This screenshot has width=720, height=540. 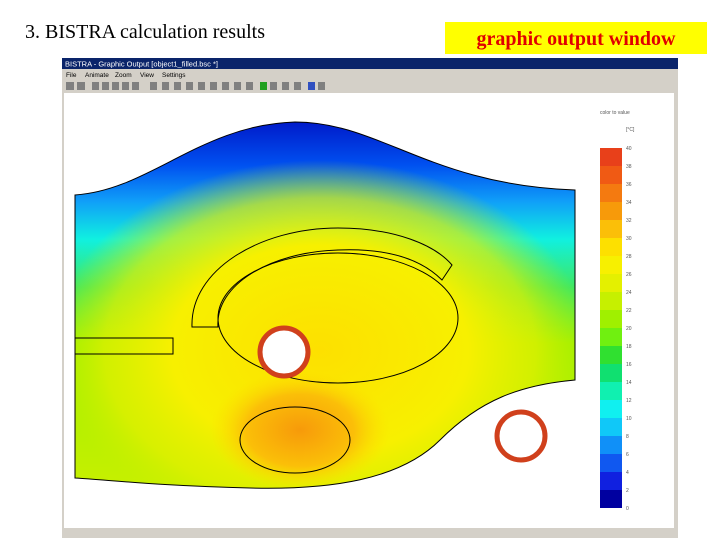 I want to click on toolbar, so click(x=195, y=86).